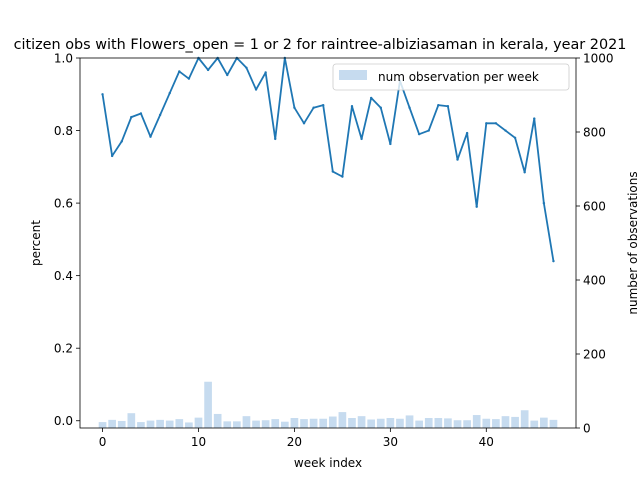 This screenshot has height=480, width=640. I want to click on x-tick-label: 40, so click(486, 442).